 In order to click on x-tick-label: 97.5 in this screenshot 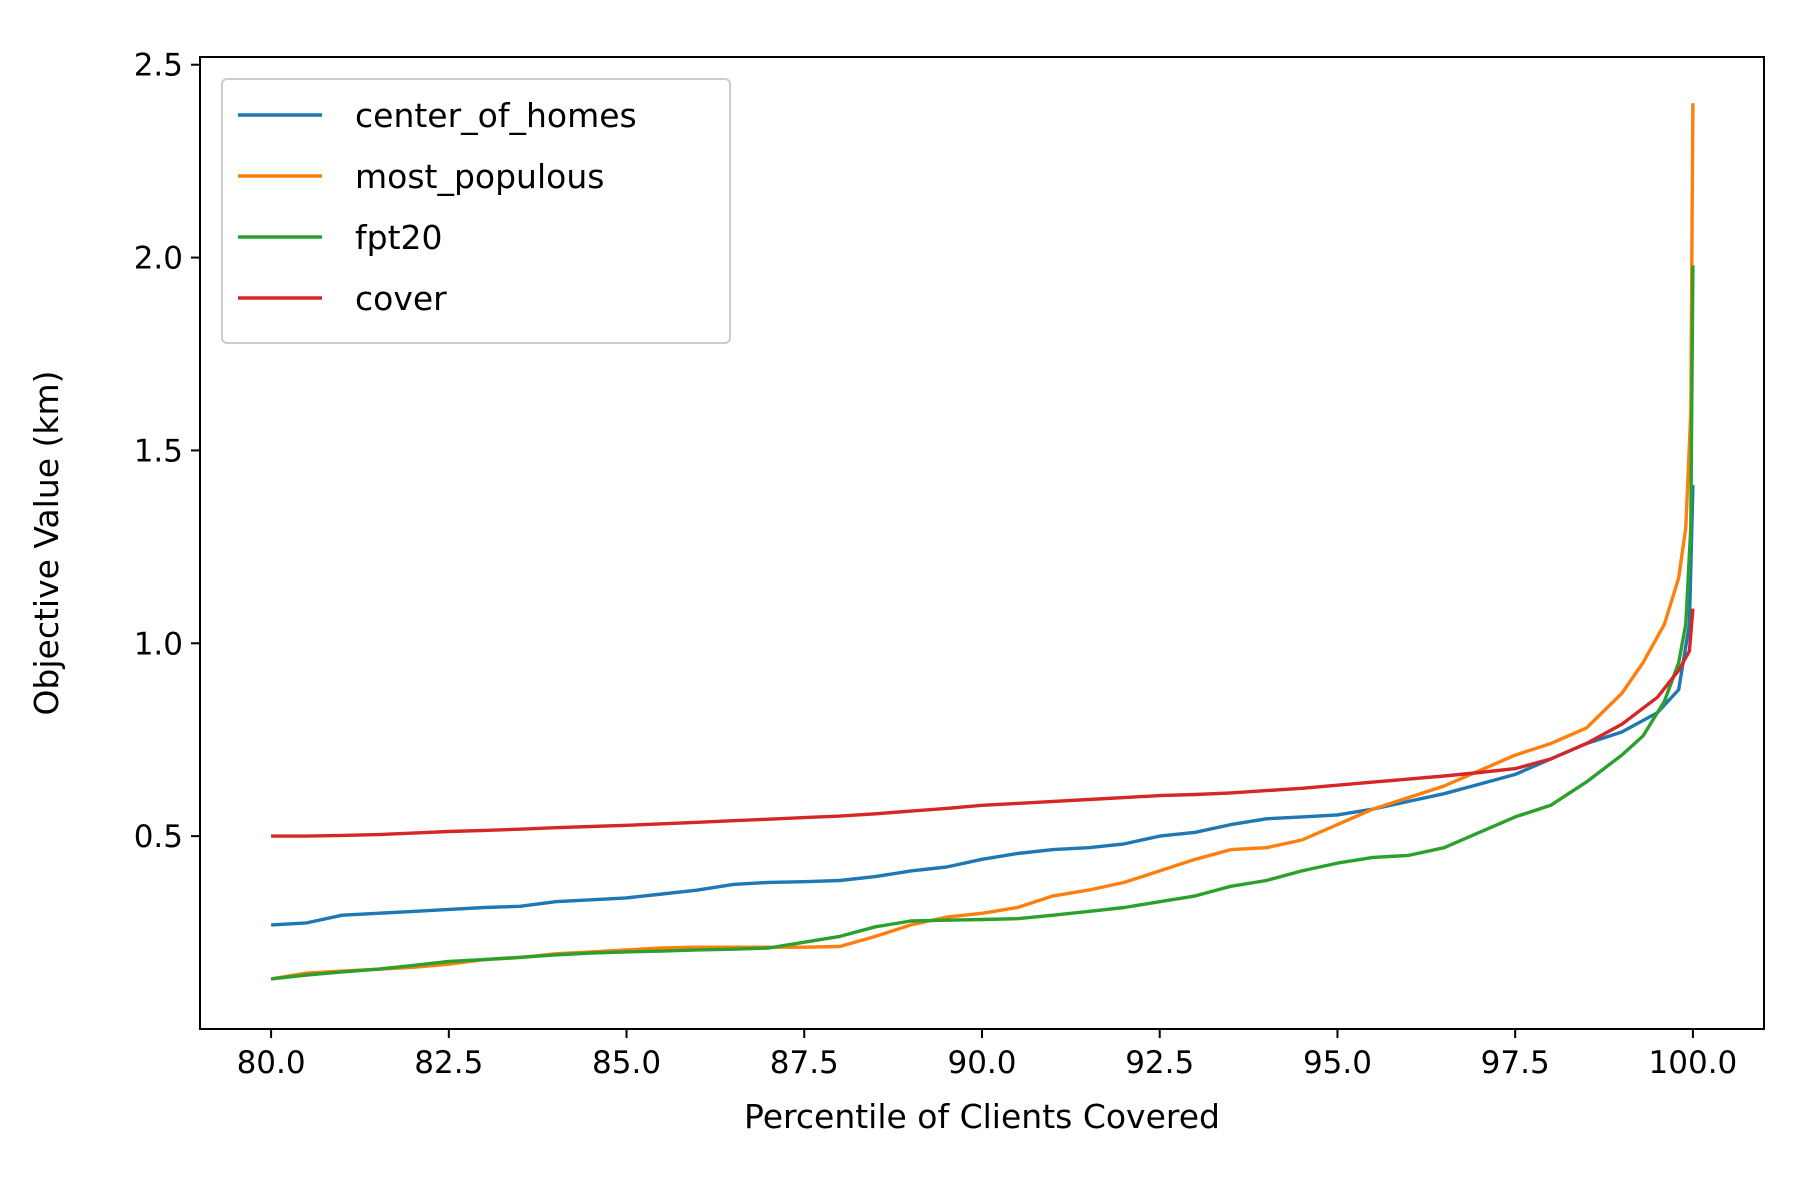, I will do `click(1515, 1063)`.